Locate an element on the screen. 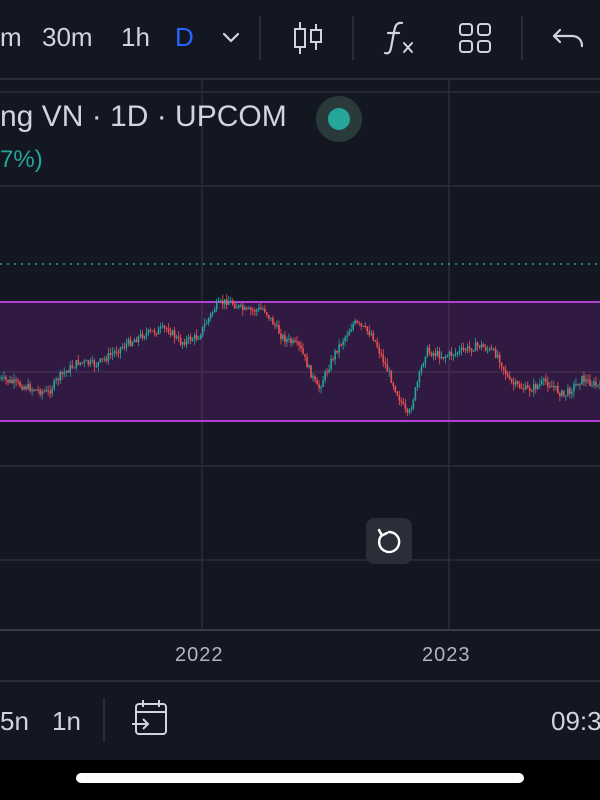  reset-icon is located at coordinates (389, 541).